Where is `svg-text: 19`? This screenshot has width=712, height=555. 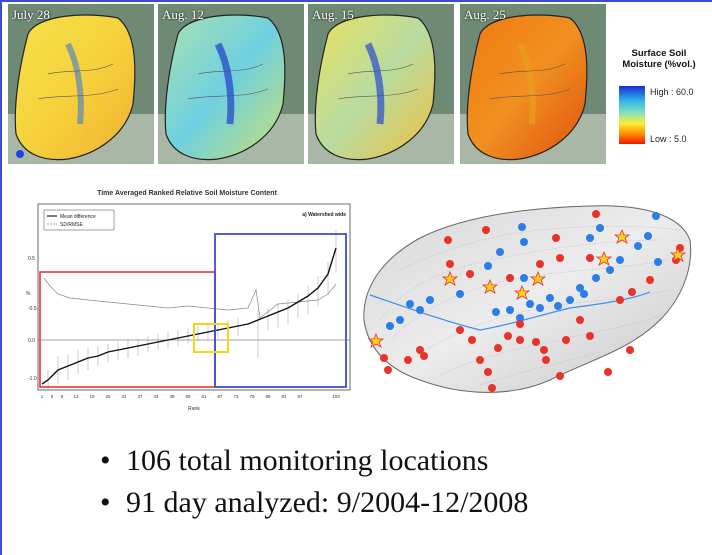
svg-text: 19 is located at coordinates (92, 396).